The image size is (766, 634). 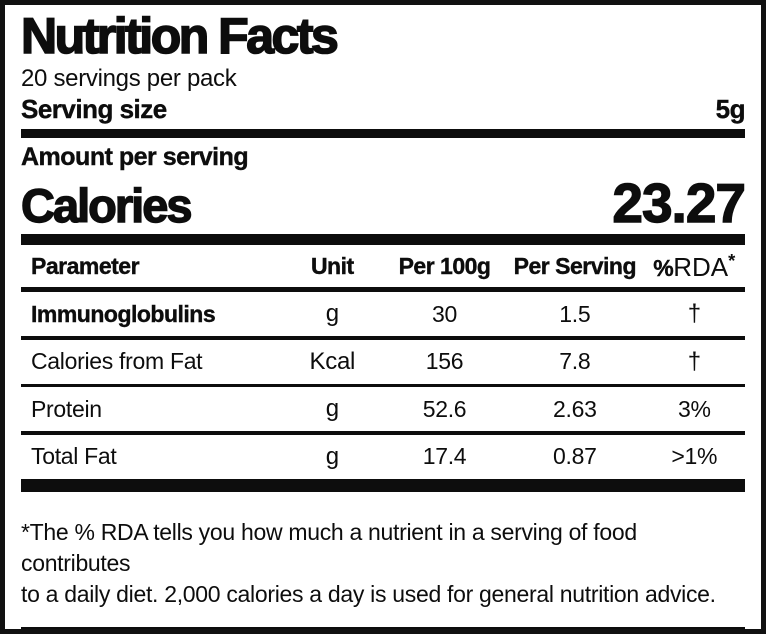 I want to click on row-parameter: Protein, so click(x=66, y=408).